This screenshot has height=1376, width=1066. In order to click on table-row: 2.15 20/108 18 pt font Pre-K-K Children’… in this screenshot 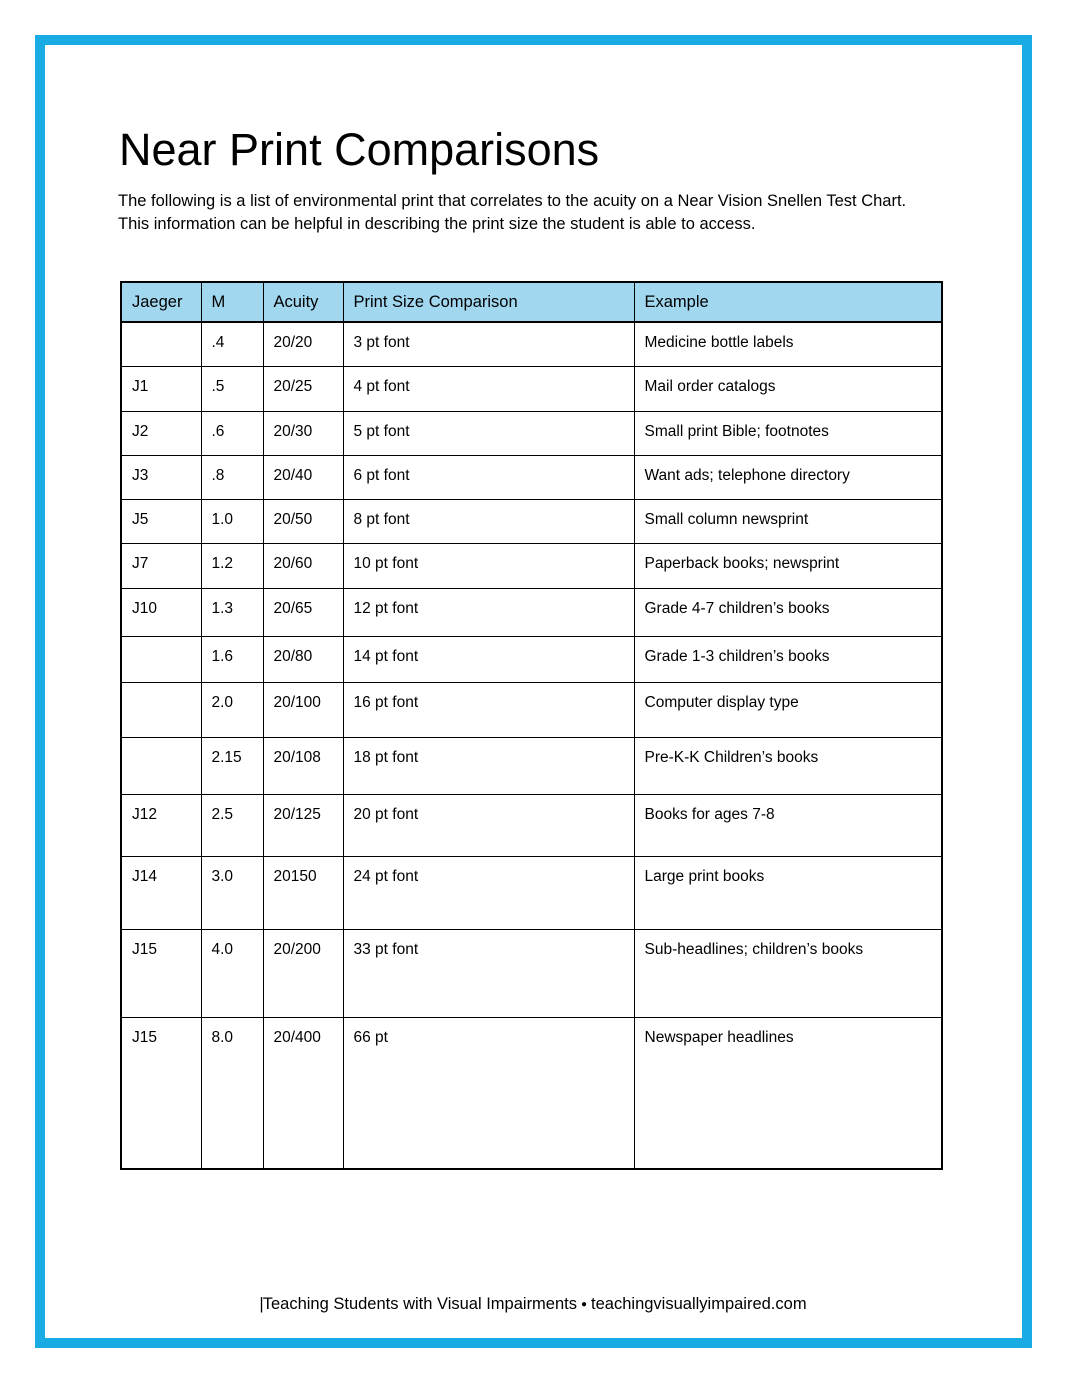, I will do `click(531, 765)`.